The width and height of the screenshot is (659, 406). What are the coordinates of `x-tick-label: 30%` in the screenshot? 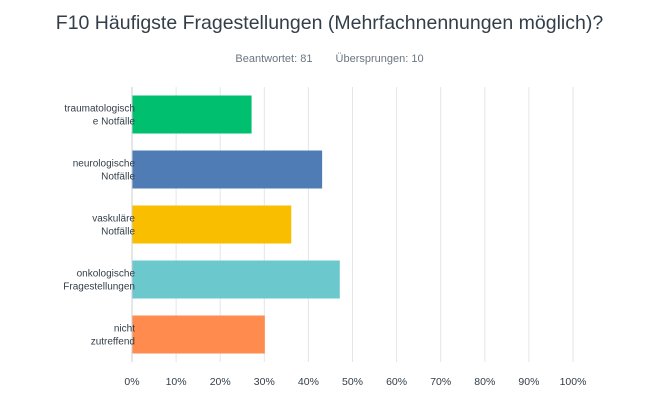 It's located at (264, 382).